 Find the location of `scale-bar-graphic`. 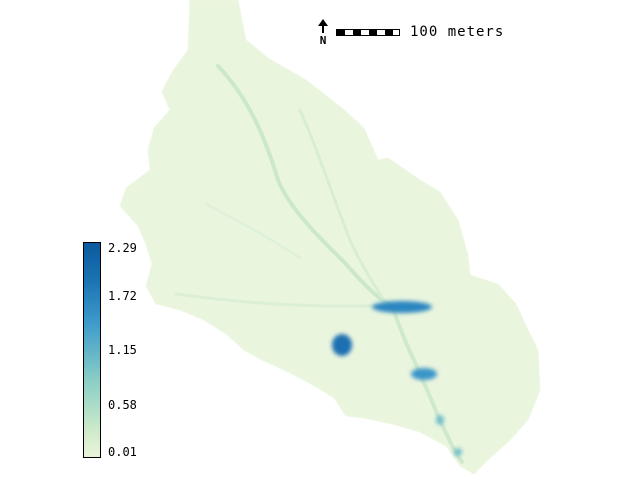

scale-bar-graphic is located at coordinates (368, 32).